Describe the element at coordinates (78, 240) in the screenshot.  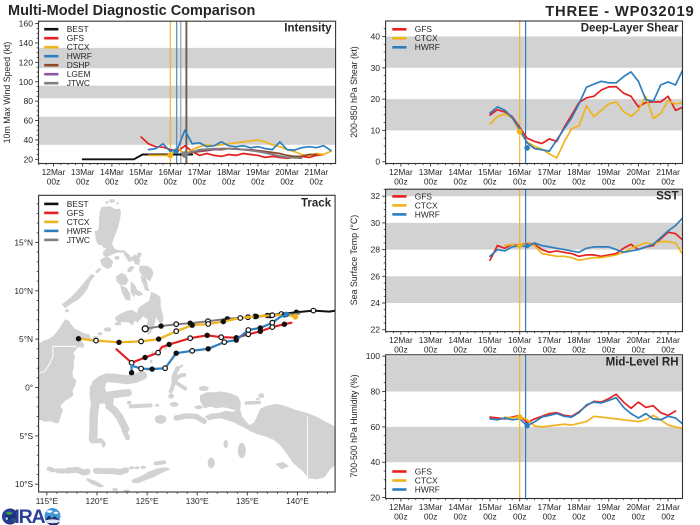
I see `svg-text: JTWC` at that location.